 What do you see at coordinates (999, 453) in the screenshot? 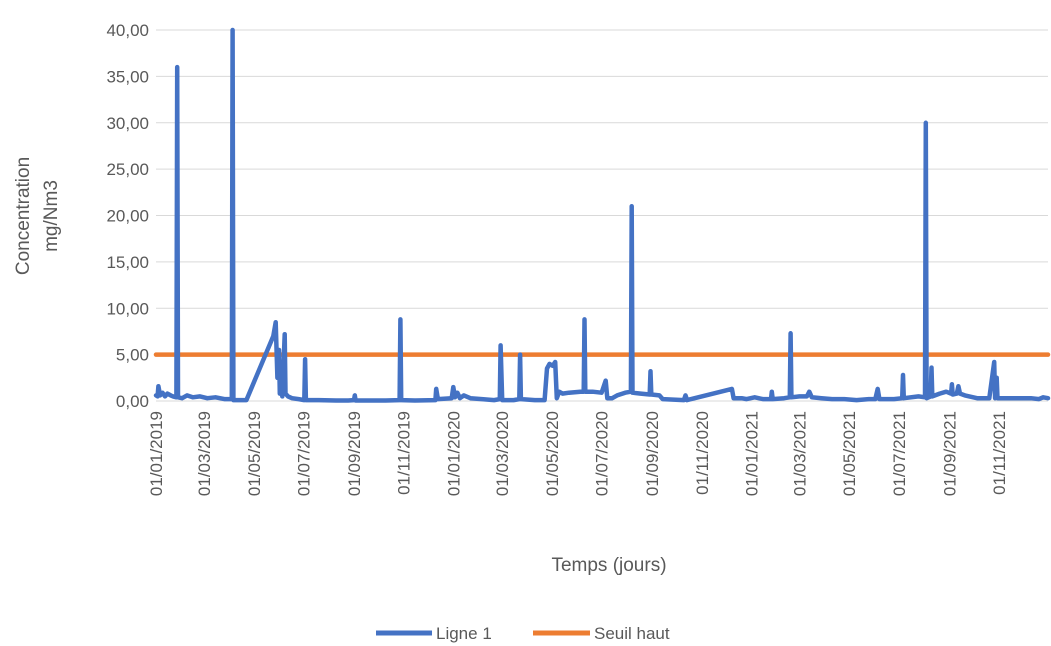
I see `x-tick-label: 01/11/2021` at bounding box center [999, 453].